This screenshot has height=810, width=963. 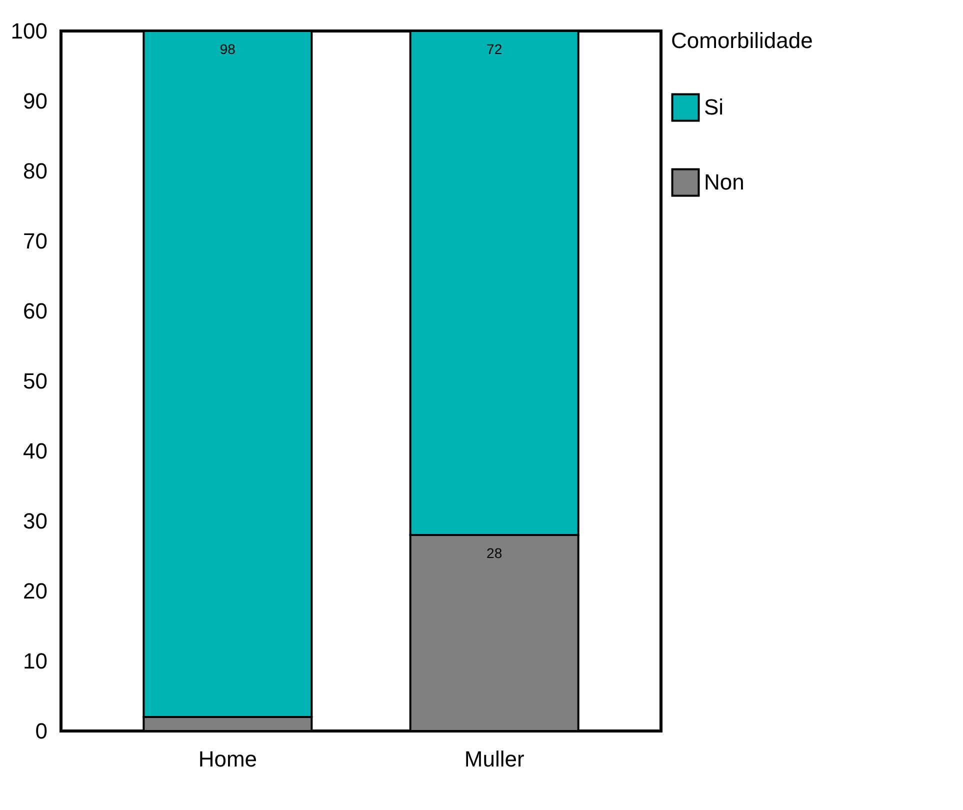 What do you see at coordinates (228, 49) in the screenshot?
I see `data-label: 98` at bounding box center [228, 49].